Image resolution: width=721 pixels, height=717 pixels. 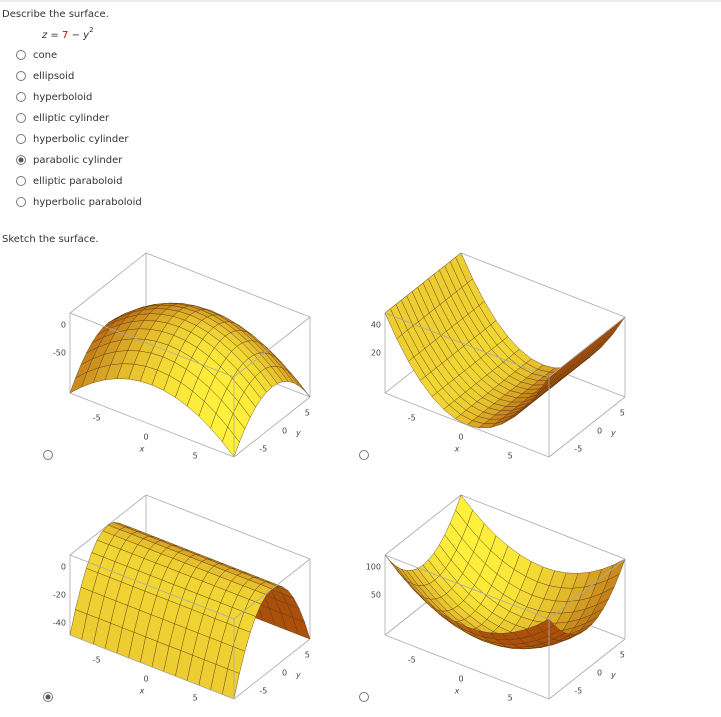 What do you see at coordinates (376, 353) in the screenshot?
I see `z-tick-label: 20` at bounding box center [376, 353].